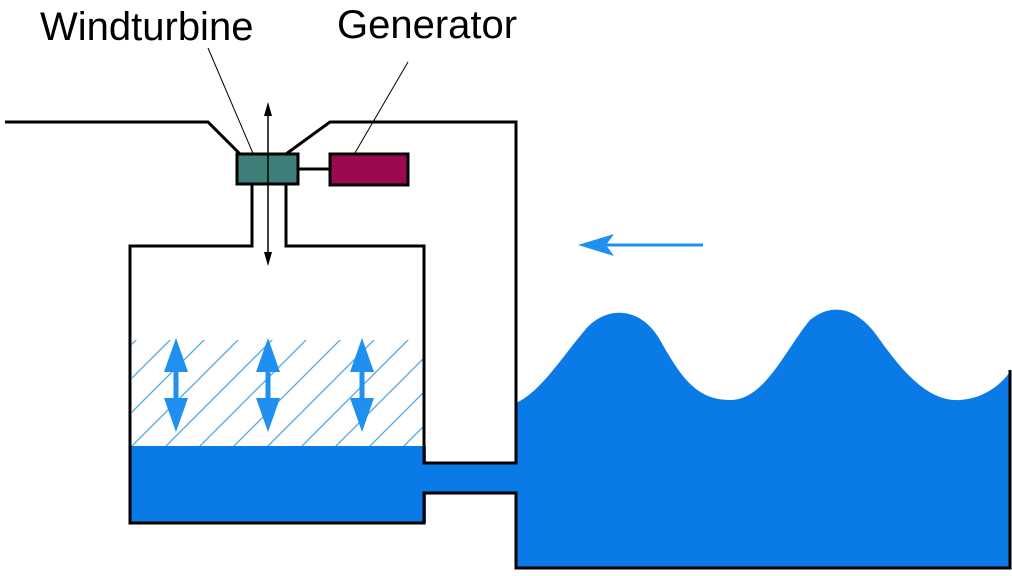  What do you see at coordinates (640, 245) in the screenshot?
I see `wave-direction-arrow-icon` at bounding box center [640, 245].